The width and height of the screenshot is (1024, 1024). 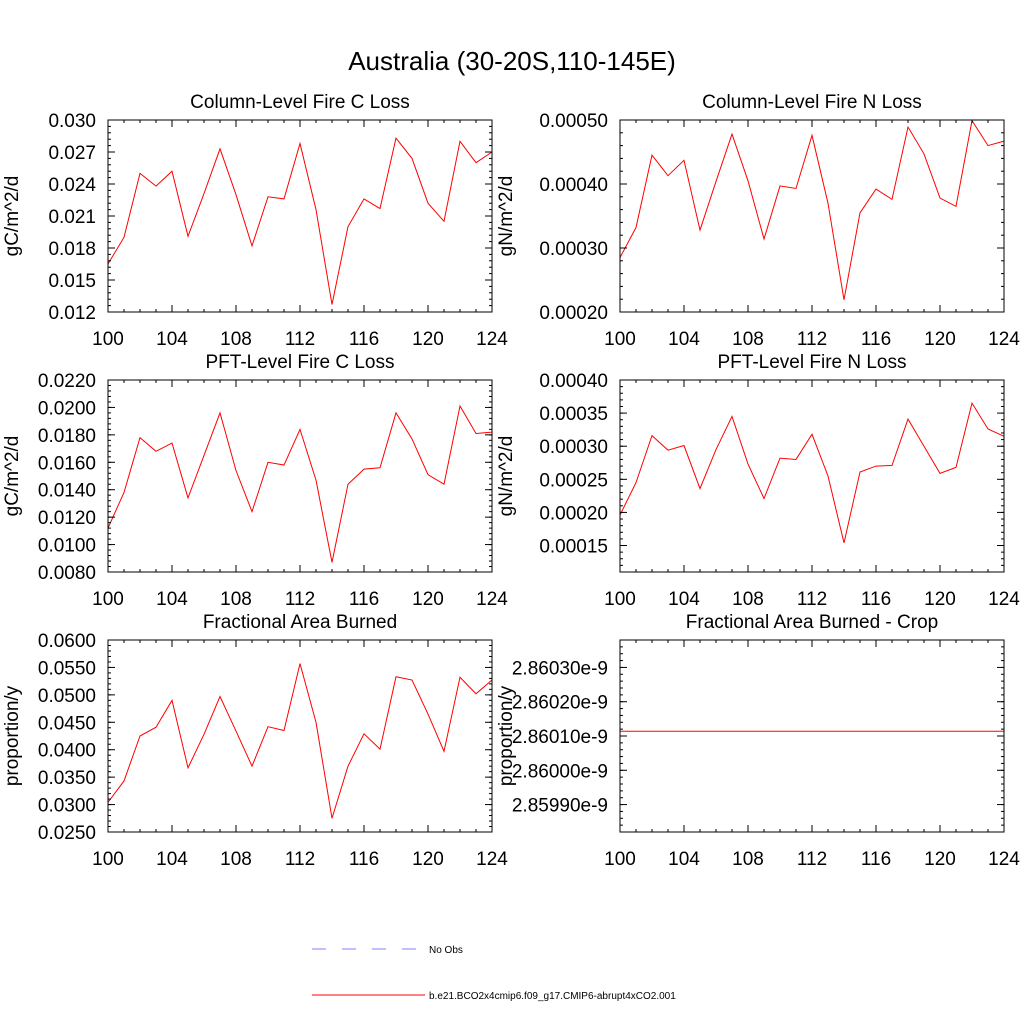 What do you see at coordinates (67, 408) in the screenshot?
I see `y-tick-label: 0.0200` at bounding box center [67, 408].